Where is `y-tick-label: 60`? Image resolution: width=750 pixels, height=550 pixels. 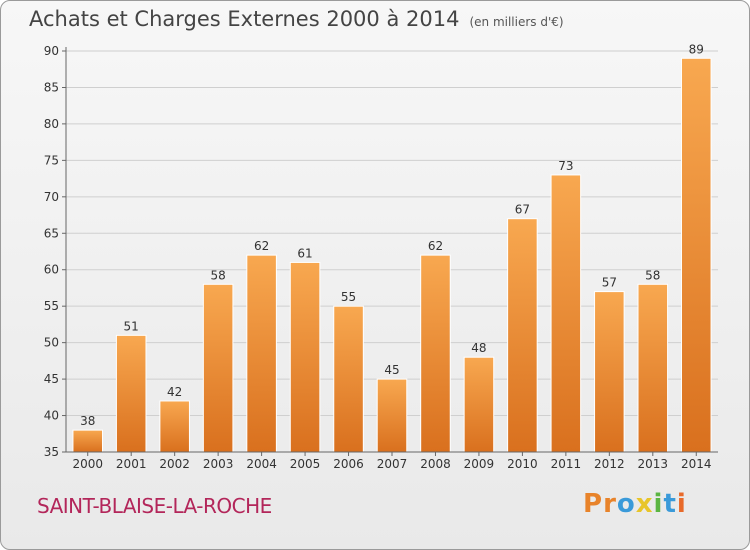 y-tick-label: 60 is located at coordinates (51, 270).